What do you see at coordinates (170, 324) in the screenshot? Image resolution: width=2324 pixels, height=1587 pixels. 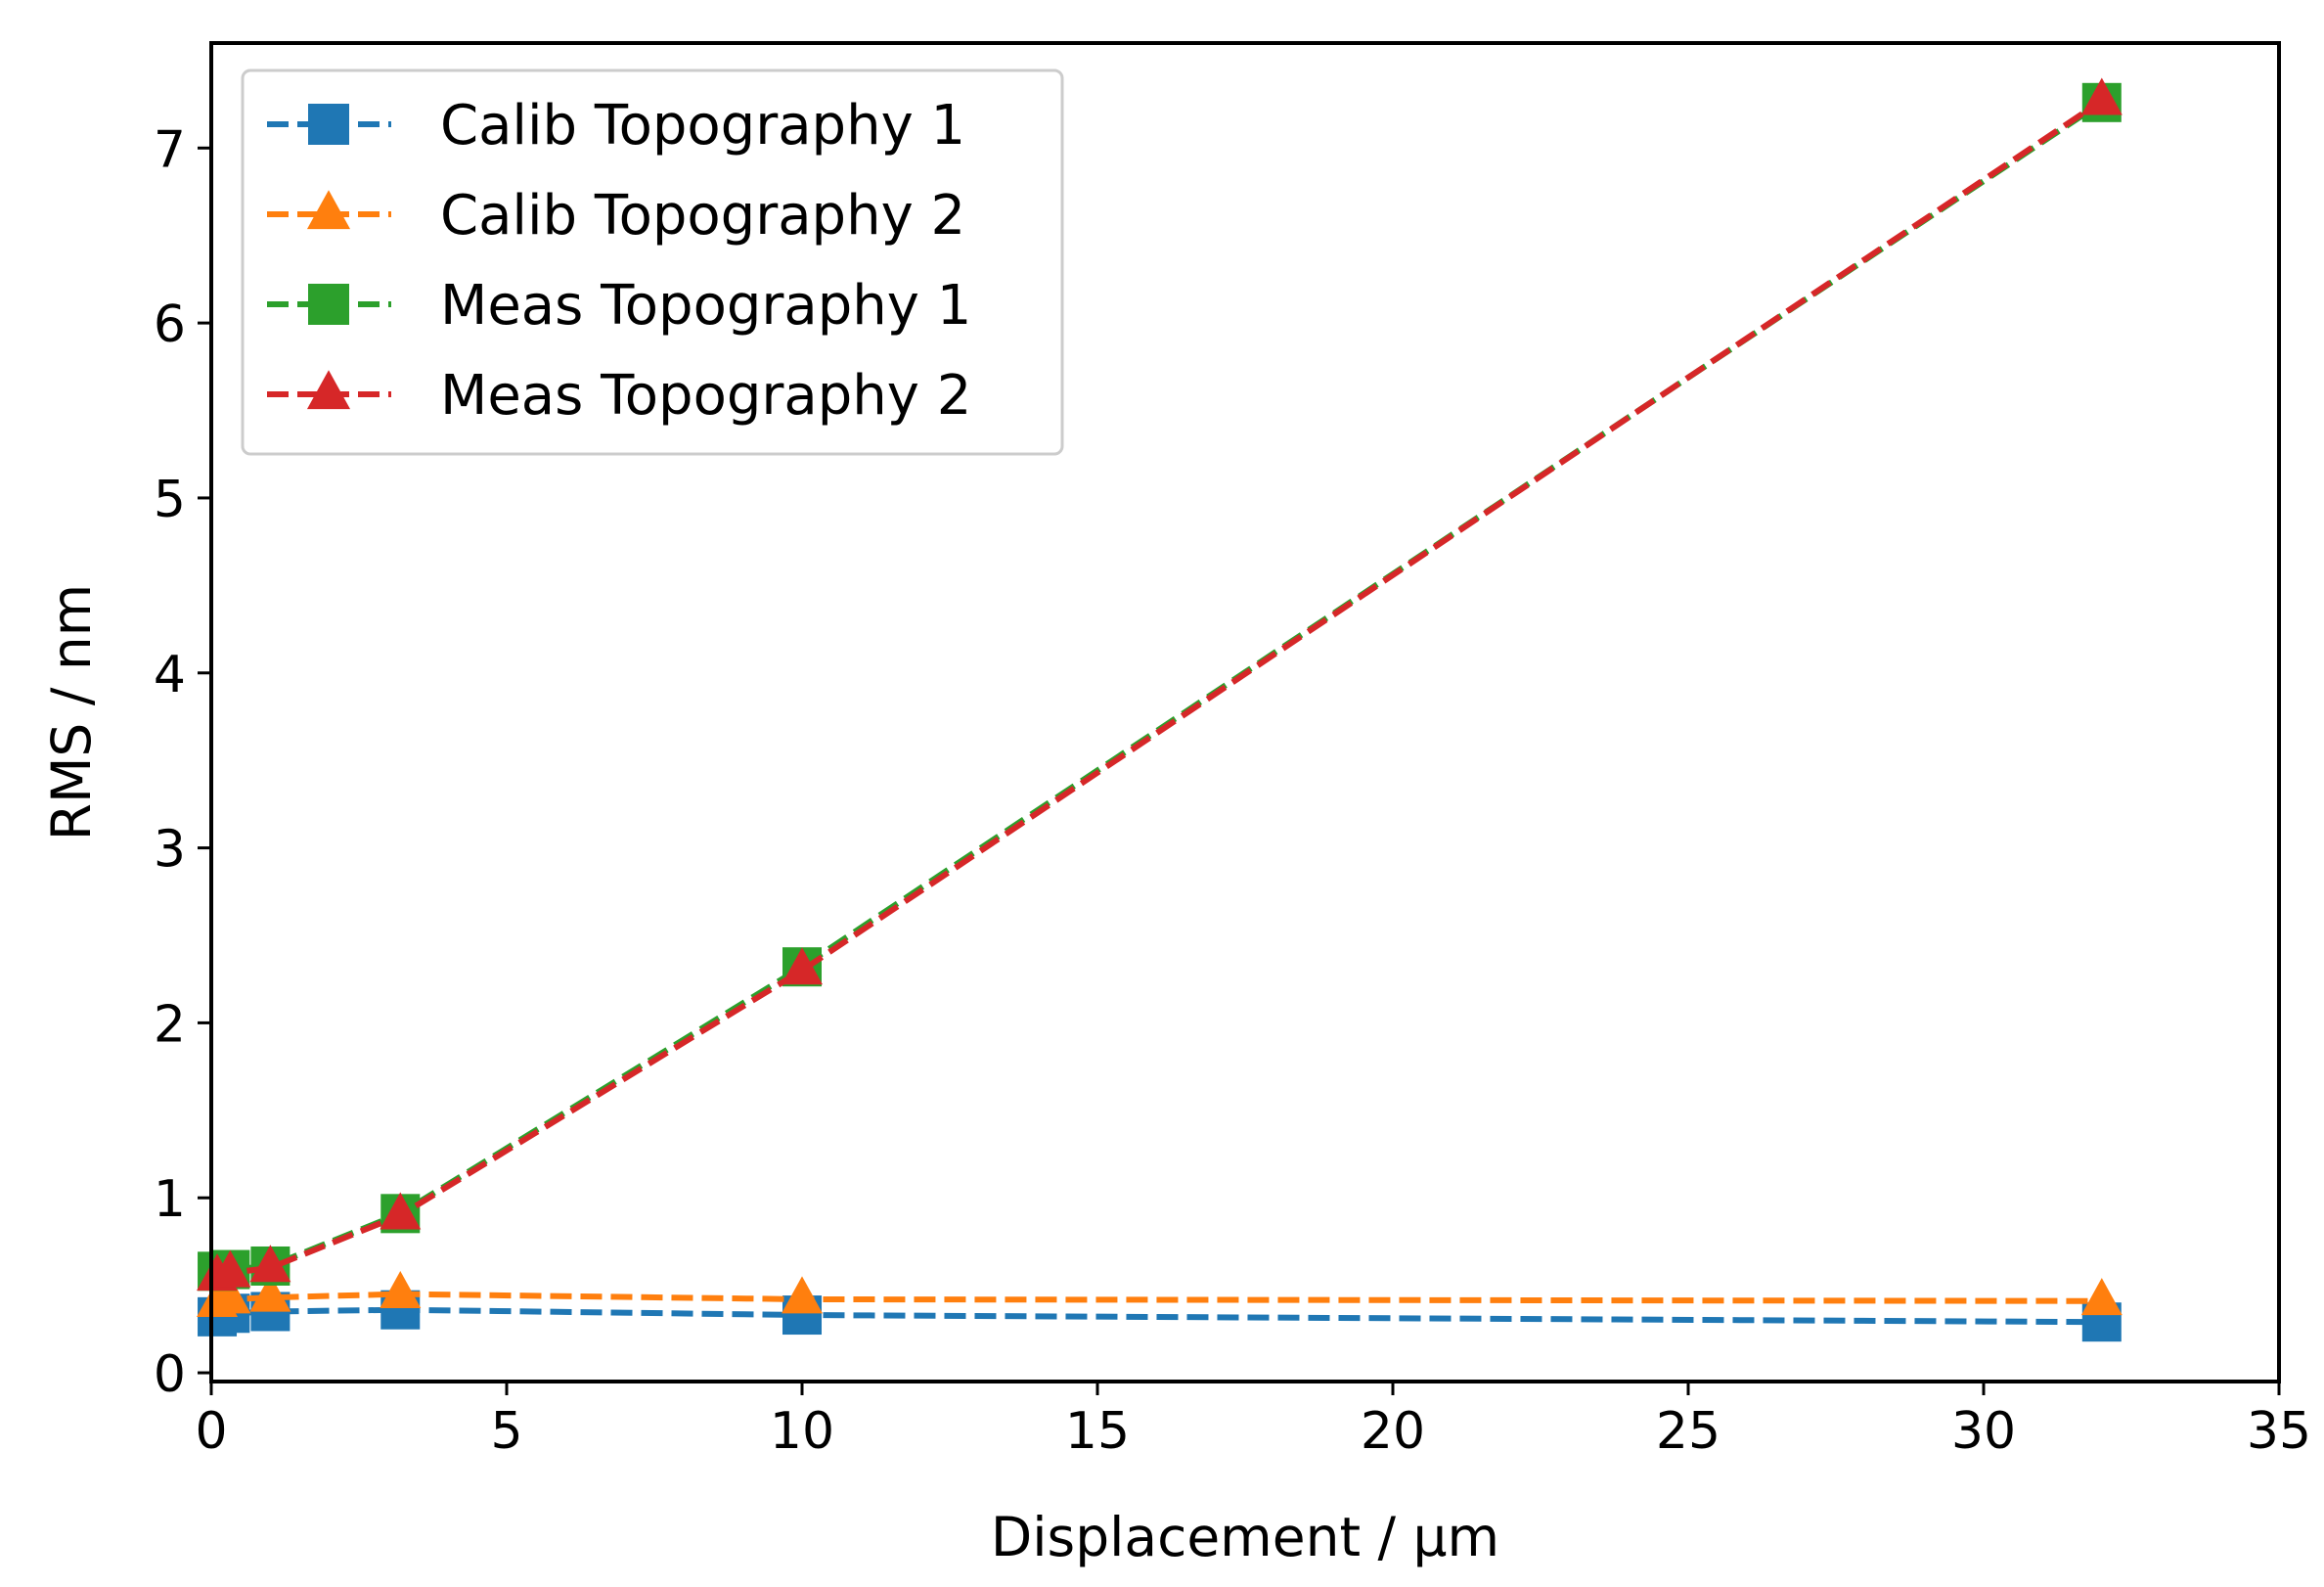 I see `y-tick-label: 6` at bounding box center [170, 324].